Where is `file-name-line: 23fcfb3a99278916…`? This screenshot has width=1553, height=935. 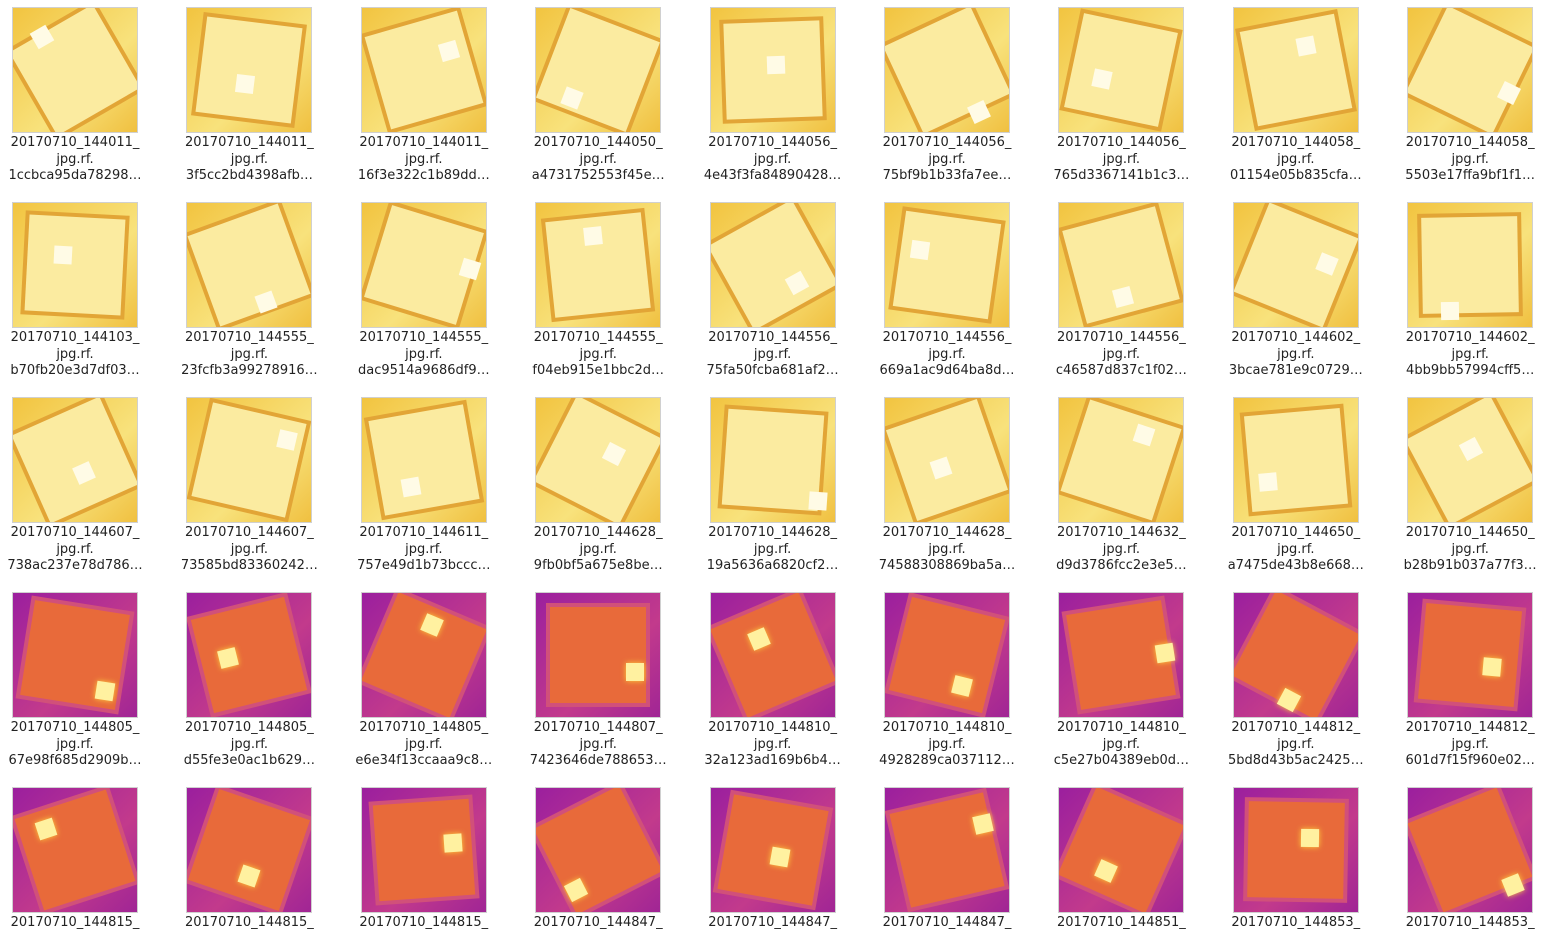
file-name-line: 23fcfb3a99278916… is located at coordinates (249, 370).